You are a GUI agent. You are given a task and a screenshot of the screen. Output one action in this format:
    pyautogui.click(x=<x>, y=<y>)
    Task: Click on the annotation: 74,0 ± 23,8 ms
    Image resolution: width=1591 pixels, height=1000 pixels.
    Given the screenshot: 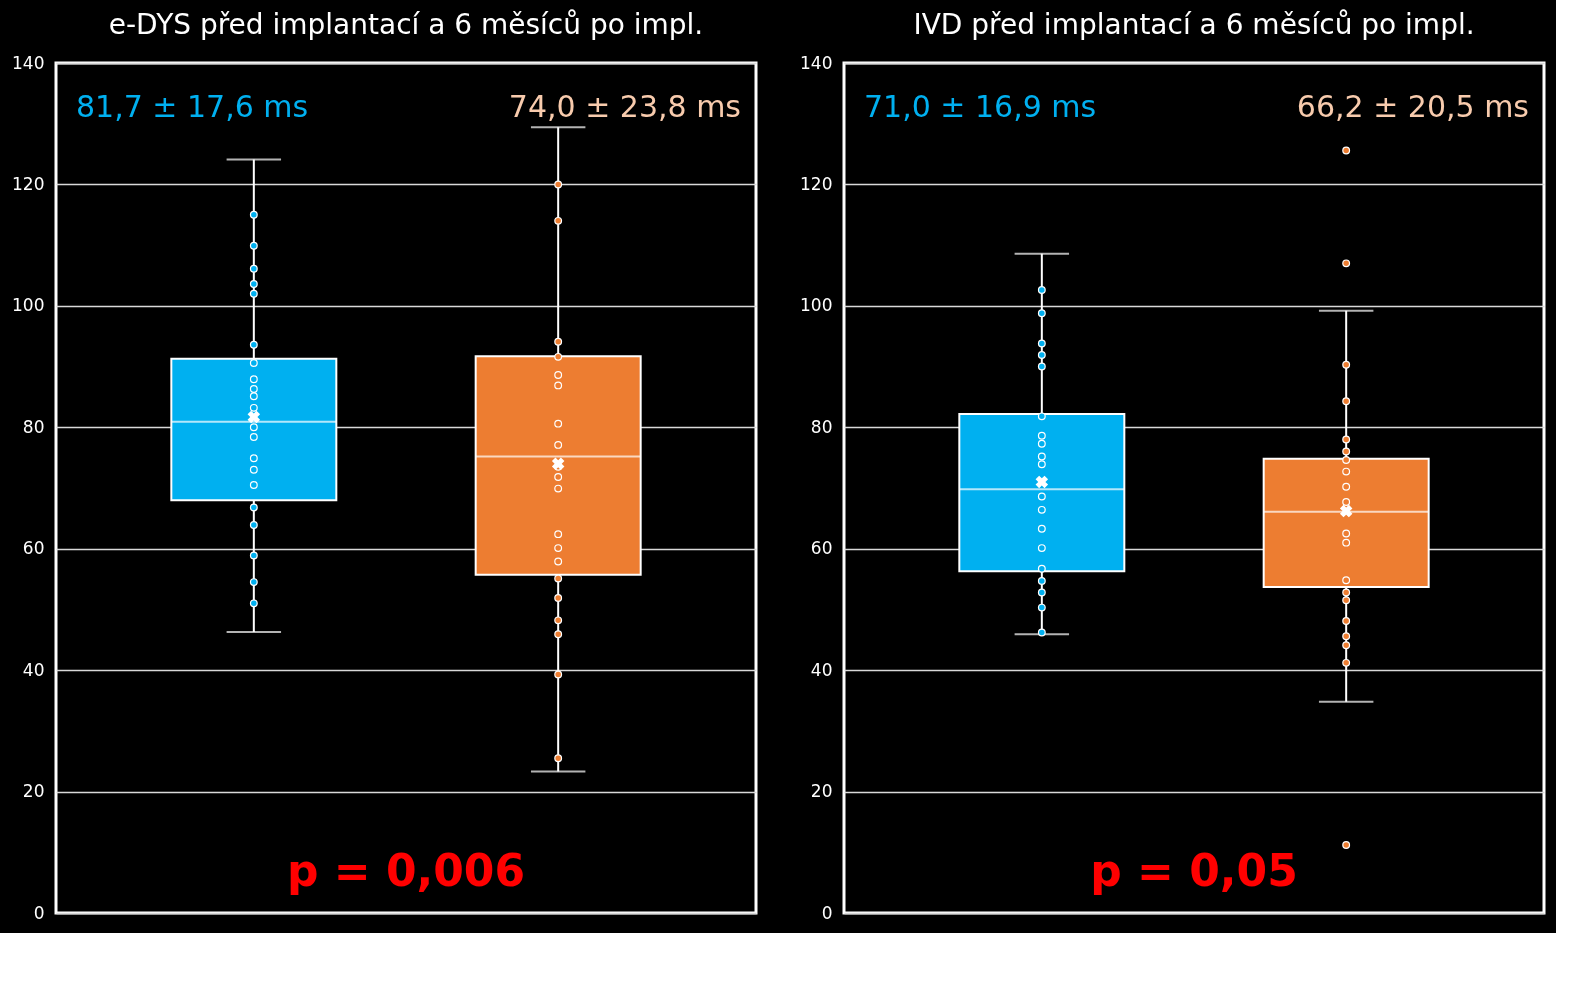 What is the action you would take?
    pyautogui.click(x=624, y=106)
    